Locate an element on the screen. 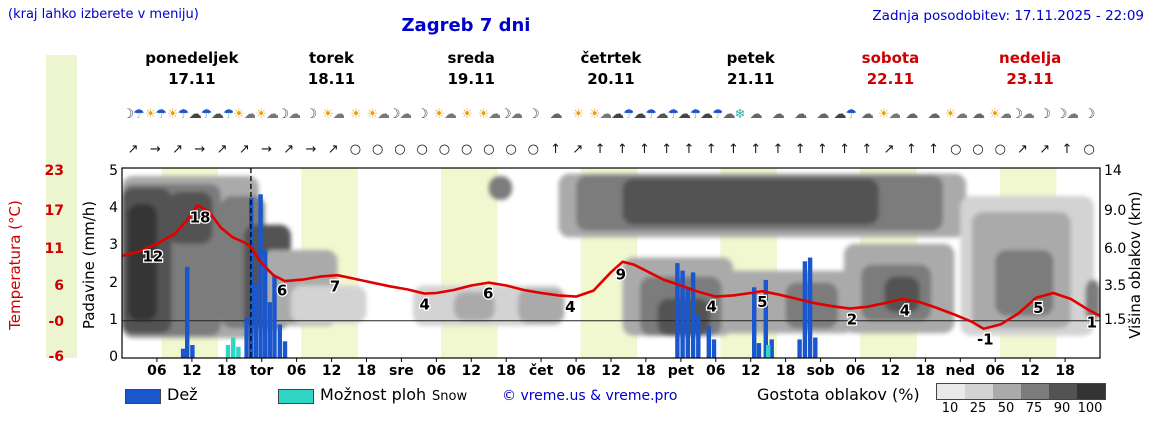 Image resolution: width=1152 pixels, height=443 pixels. wind-arrow-icon: → is located at coordinates (266, 149).